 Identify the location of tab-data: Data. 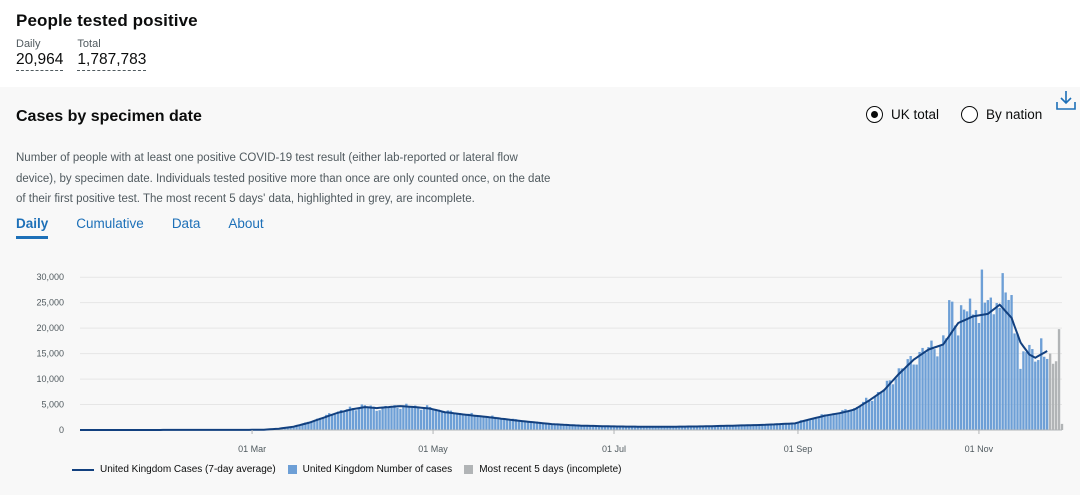
(186, 223).